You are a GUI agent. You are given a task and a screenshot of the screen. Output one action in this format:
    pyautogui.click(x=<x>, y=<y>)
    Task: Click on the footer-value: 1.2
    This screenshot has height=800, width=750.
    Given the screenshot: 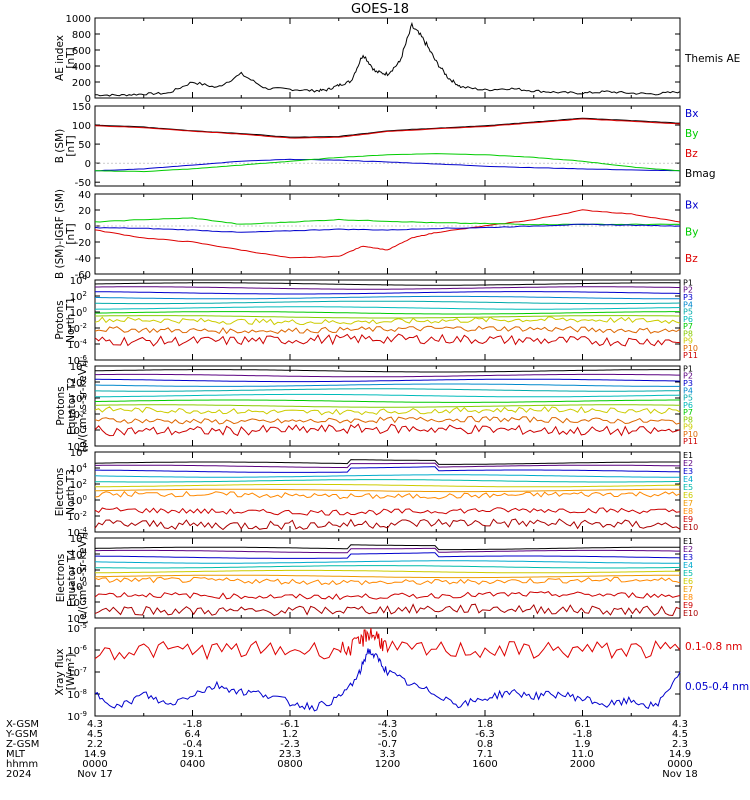 What is the action you would take?
    pyautogui.click(x=290, y=734)
    